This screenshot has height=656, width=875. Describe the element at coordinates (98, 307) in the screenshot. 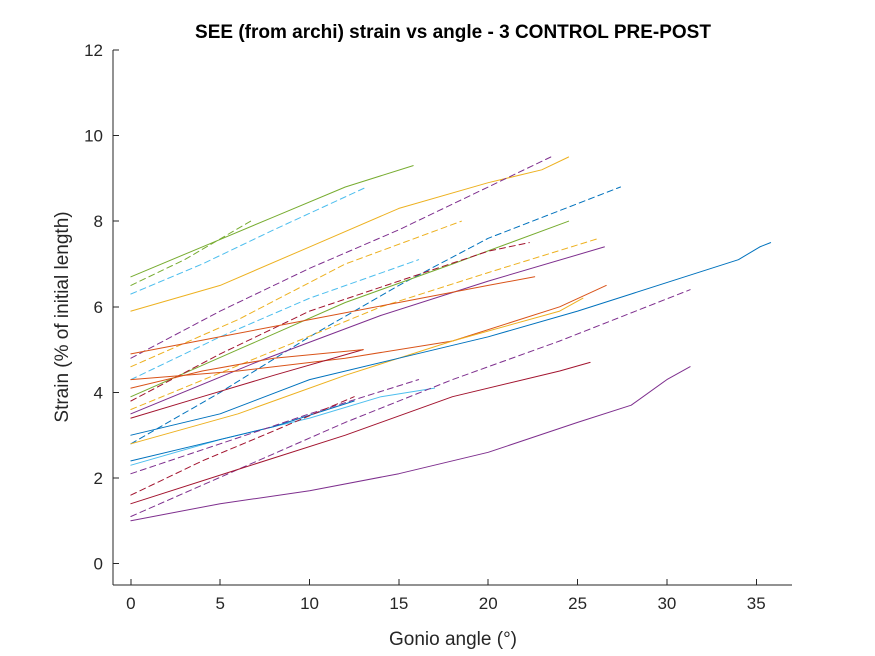

I see `y-tick-label: 6` at that location.